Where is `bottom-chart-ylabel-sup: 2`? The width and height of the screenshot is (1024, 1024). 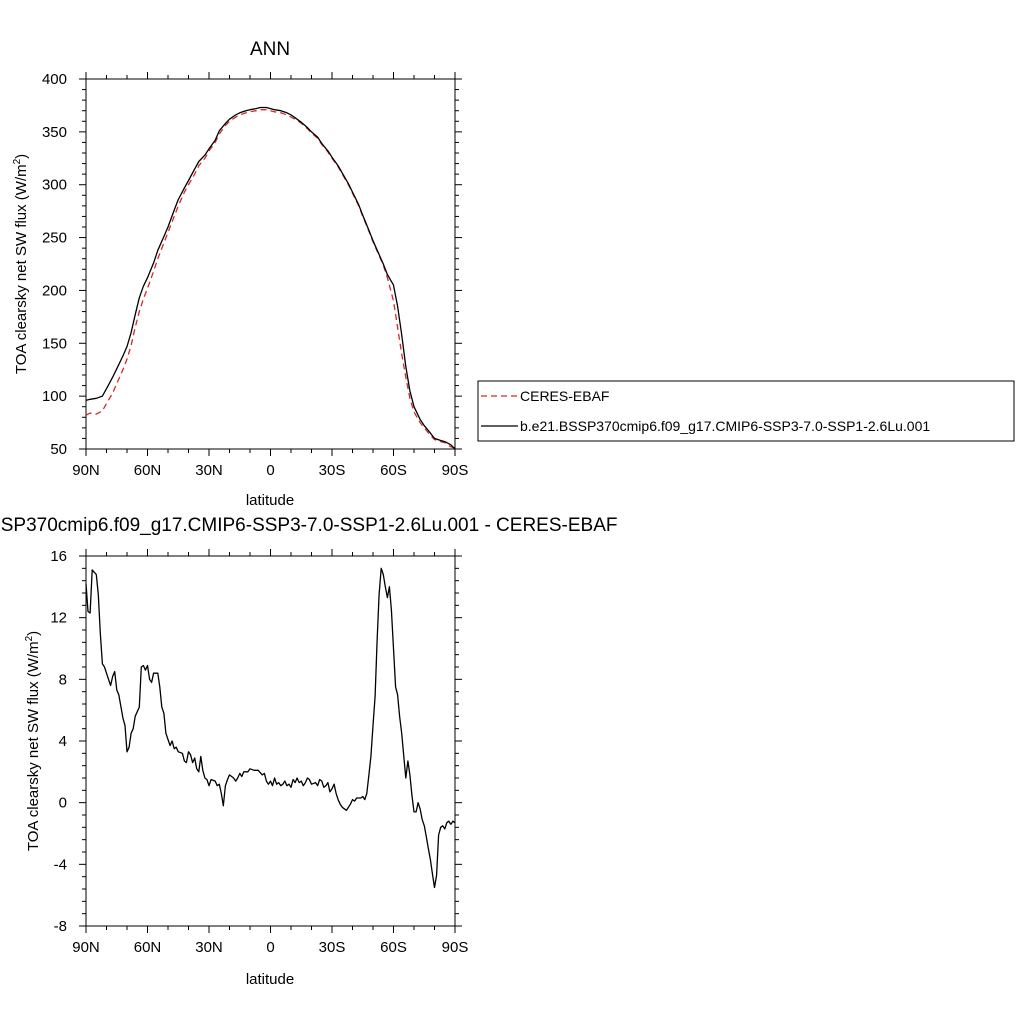 bottom-chart-ylabel-sup: 2 is located at coordinates (29, 638).